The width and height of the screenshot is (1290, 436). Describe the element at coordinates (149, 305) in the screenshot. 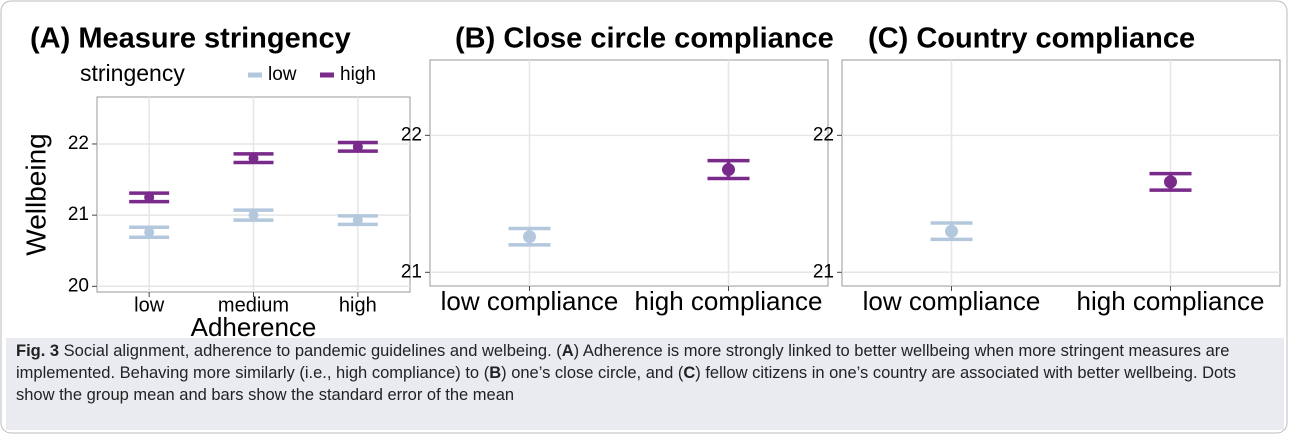

I see `x-tick-label: low` at that location.